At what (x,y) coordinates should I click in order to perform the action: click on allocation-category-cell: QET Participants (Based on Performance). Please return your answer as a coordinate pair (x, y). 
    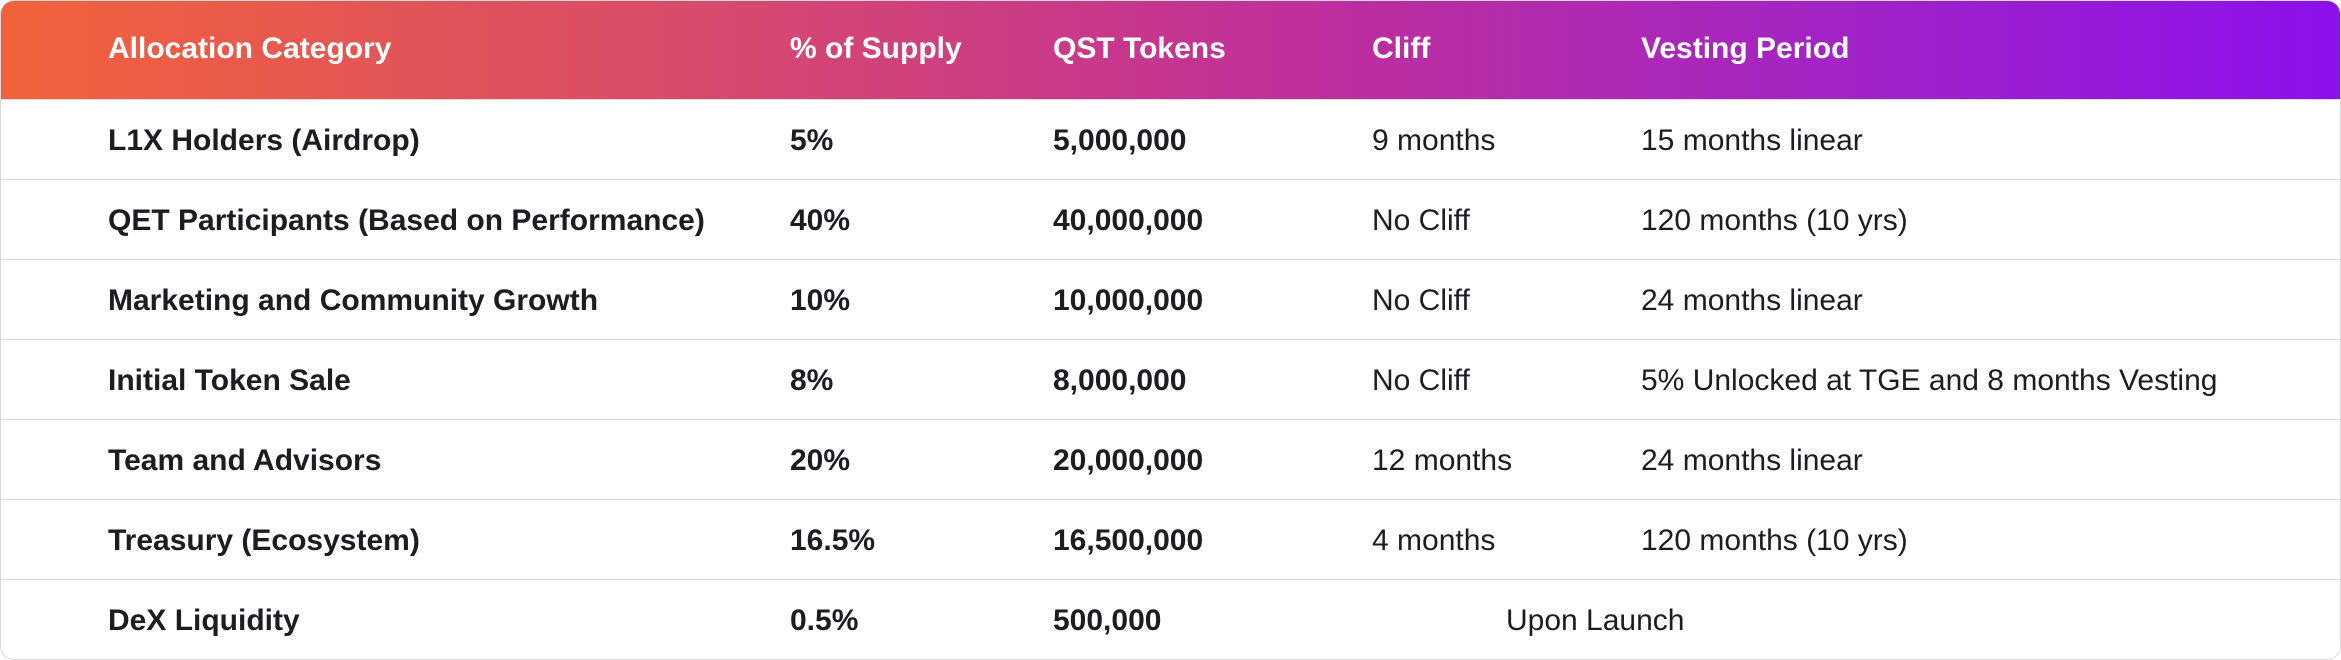
    Looking at the image, I should click on (406, 220).